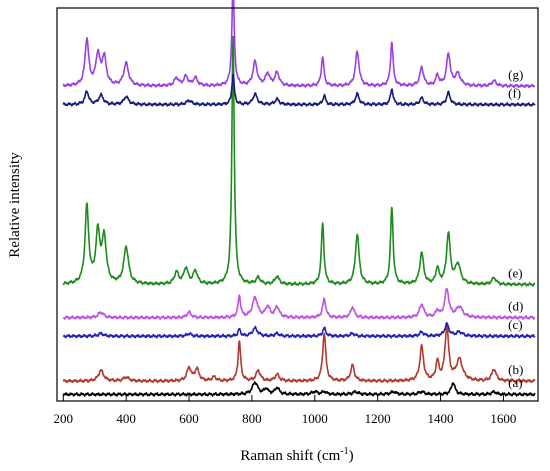  I want to click on x-axis-title-sup: -1, so click(344, 451).